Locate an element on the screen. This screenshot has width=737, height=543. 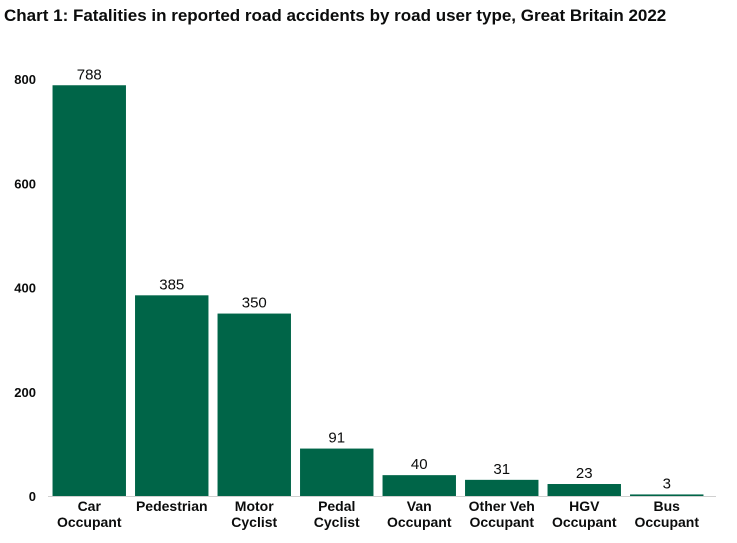
data-label: 91 is located at coordinates (336, 438).